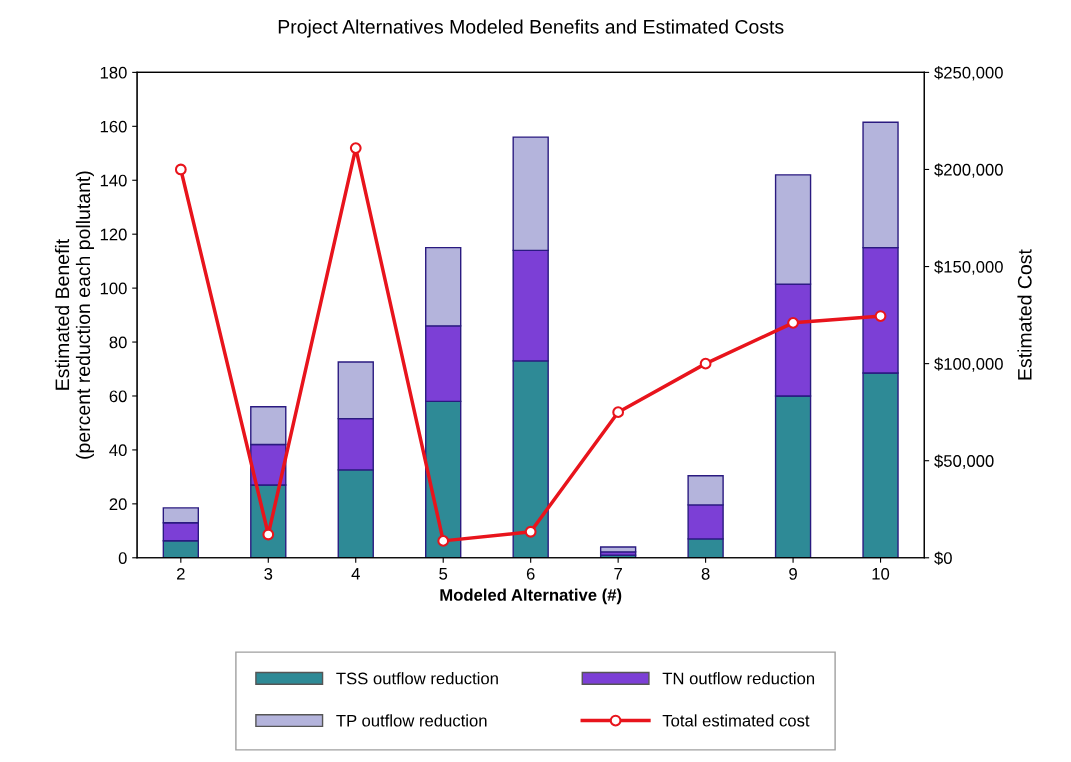 This screenshot has width=1071, height=762. Describe the element at coordinates (411, 720) in the screenshot. I see `legend-label: TP outflow reduction` at that location.